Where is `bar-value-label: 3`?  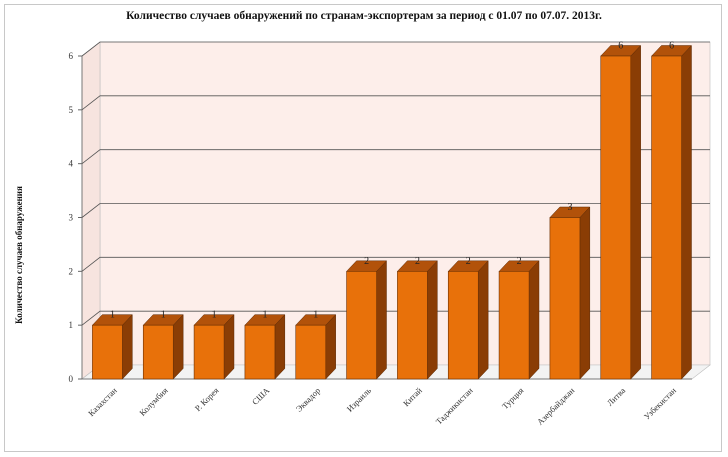 bar-value-label: 3 is located at coordinates (569, 207).